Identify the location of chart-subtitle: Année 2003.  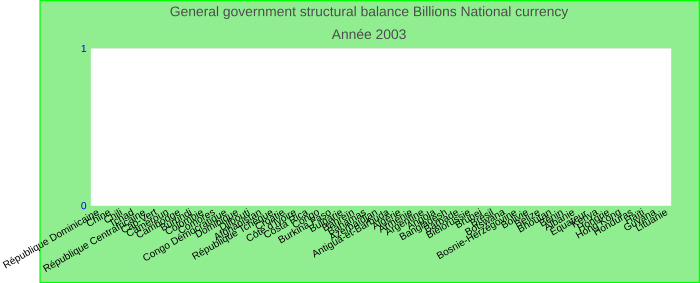
(369, 34).